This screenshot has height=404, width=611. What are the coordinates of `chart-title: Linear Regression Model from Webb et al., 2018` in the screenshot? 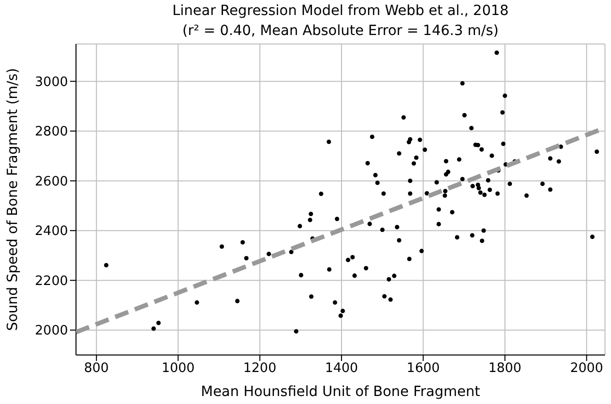 It's located at (340, 11).